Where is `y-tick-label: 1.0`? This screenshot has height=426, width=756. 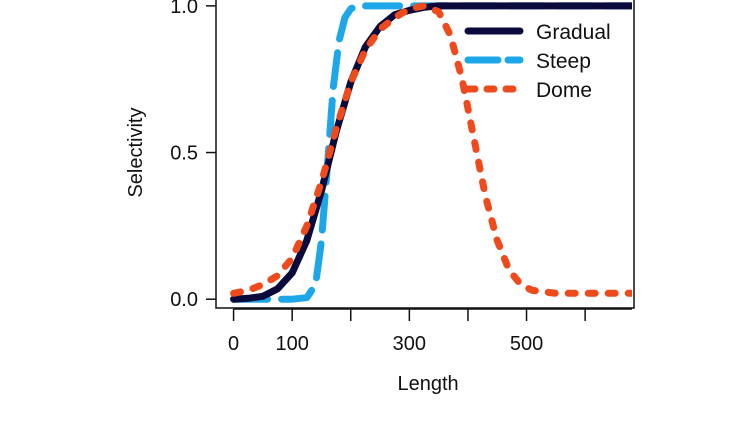
y-tick-label: 1.0 is located at coordinates (184, 9).